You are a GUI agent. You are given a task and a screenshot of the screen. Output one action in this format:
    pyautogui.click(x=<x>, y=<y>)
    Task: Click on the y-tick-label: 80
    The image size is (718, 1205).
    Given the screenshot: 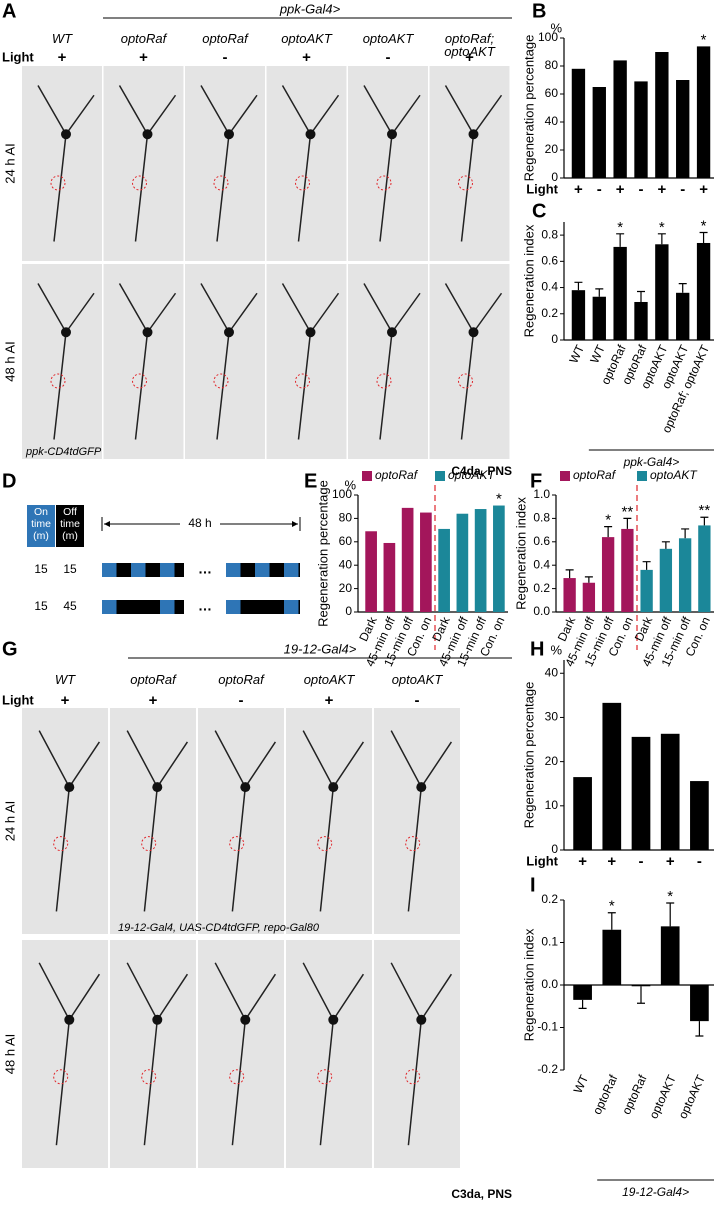 What is the action you would take?
    pyautogui.click(x=346, y=518)
    